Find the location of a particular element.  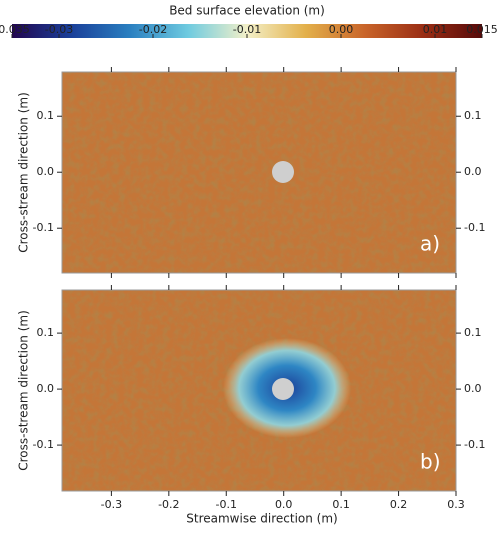

x-tick-label: -0.3 is located at coordinates (111, 504).